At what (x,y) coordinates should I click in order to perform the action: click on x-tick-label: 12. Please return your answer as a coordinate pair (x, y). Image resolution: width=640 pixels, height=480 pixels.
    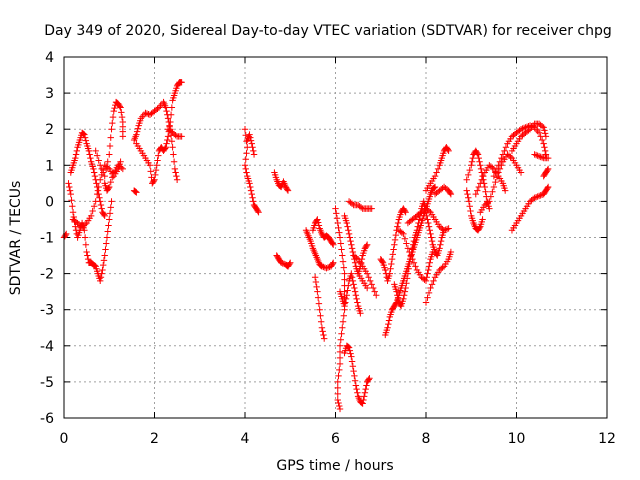
    Looking at the image, I should click on (607, 439).